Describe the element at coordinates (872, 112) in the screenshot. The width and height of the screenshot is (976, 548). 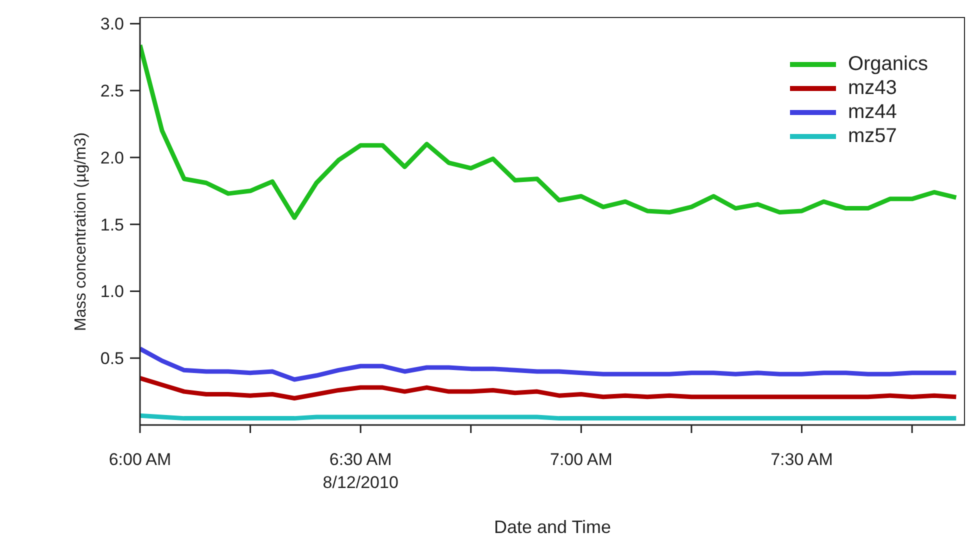
I see `legend-label: mz44` at that location.